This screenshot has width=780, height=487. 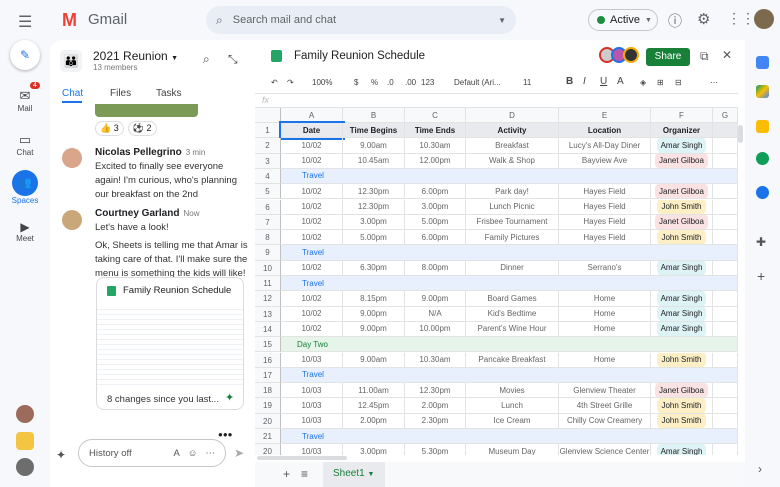 What do you see at coordinates (435, 449) in the screenshot?
I see `table-cell: 5.30pm` at bounding box center [435, 449].